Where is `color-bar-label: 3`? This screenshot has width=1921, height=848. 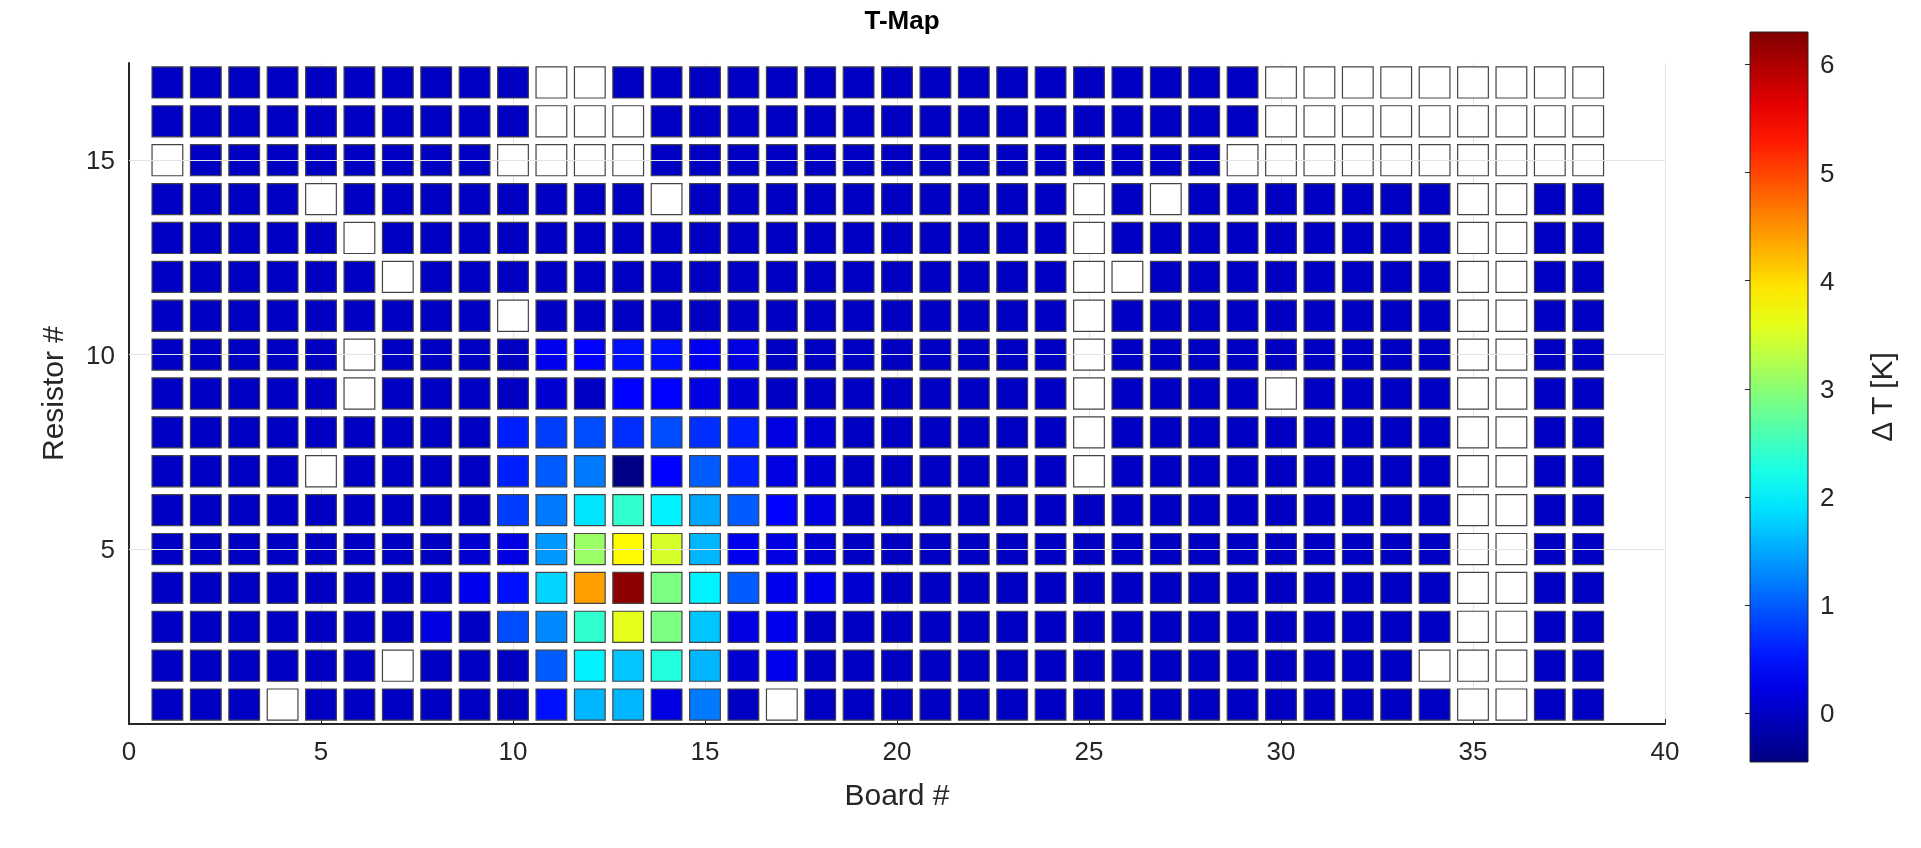
color-bar-label: 3 is located at coordinates (1827, 388).